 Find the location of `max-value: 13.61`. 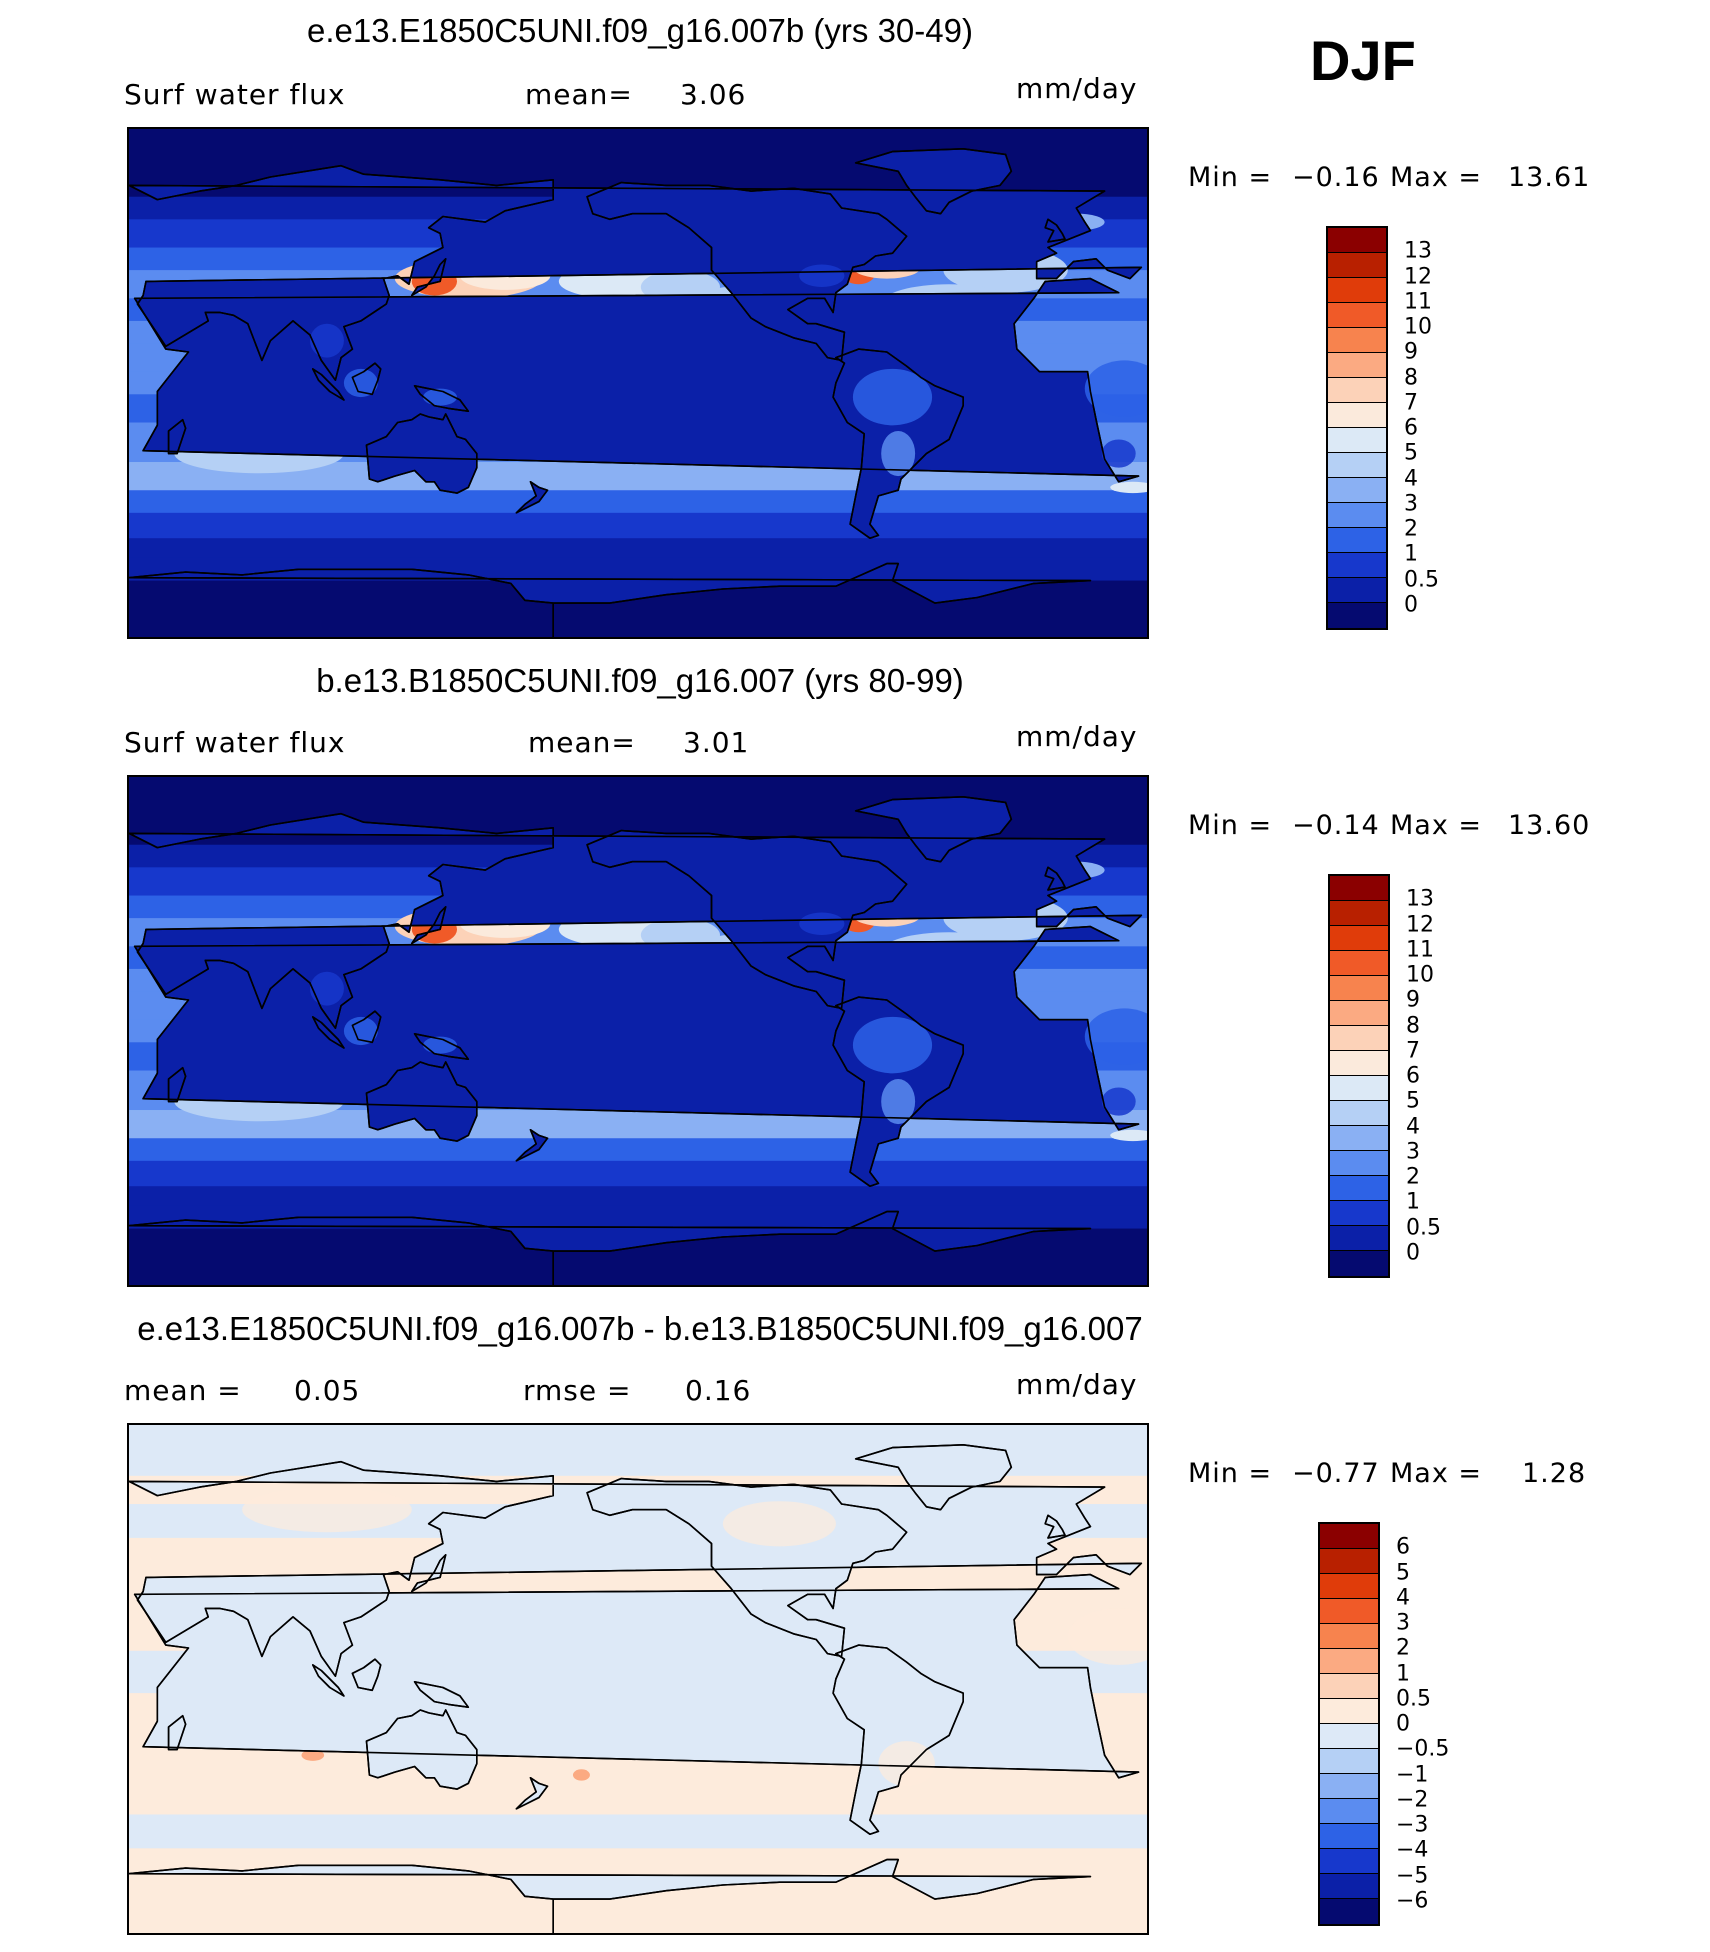

max-value: 13.61 is located at coordinates (1549, 177).